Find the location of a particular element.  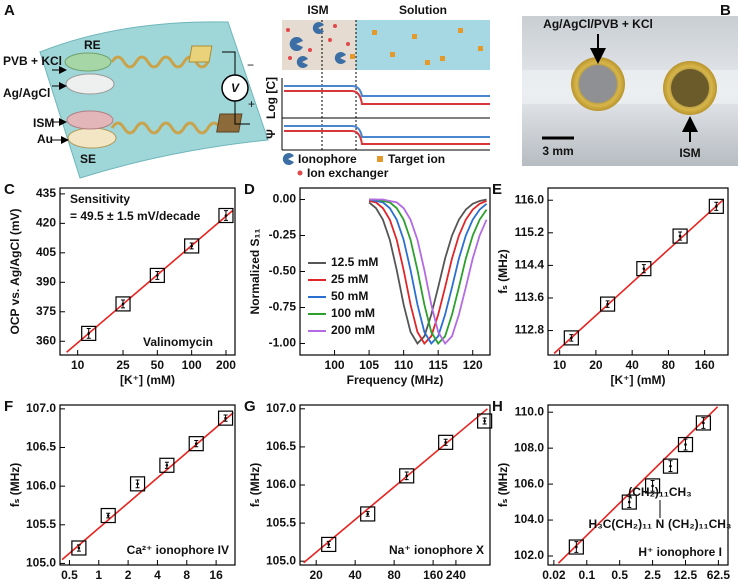

x-tick-label: 20 is located at coordinates (316, 575).